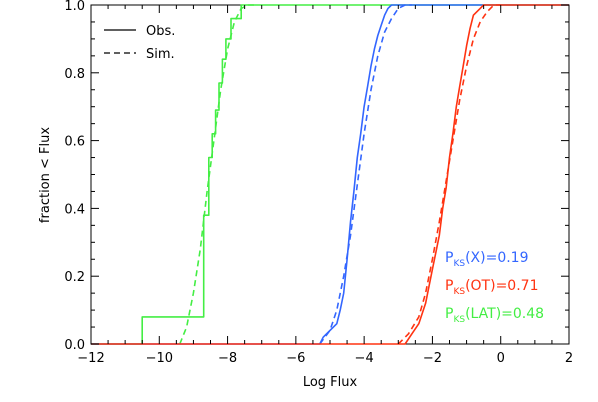 Image resolution: width=598 pixels, height=402 pixels. What do you see at coordinates (74, 209) in the screenshot?
I see `y-tick-label: 0.4` at bounding box center [74, 209].